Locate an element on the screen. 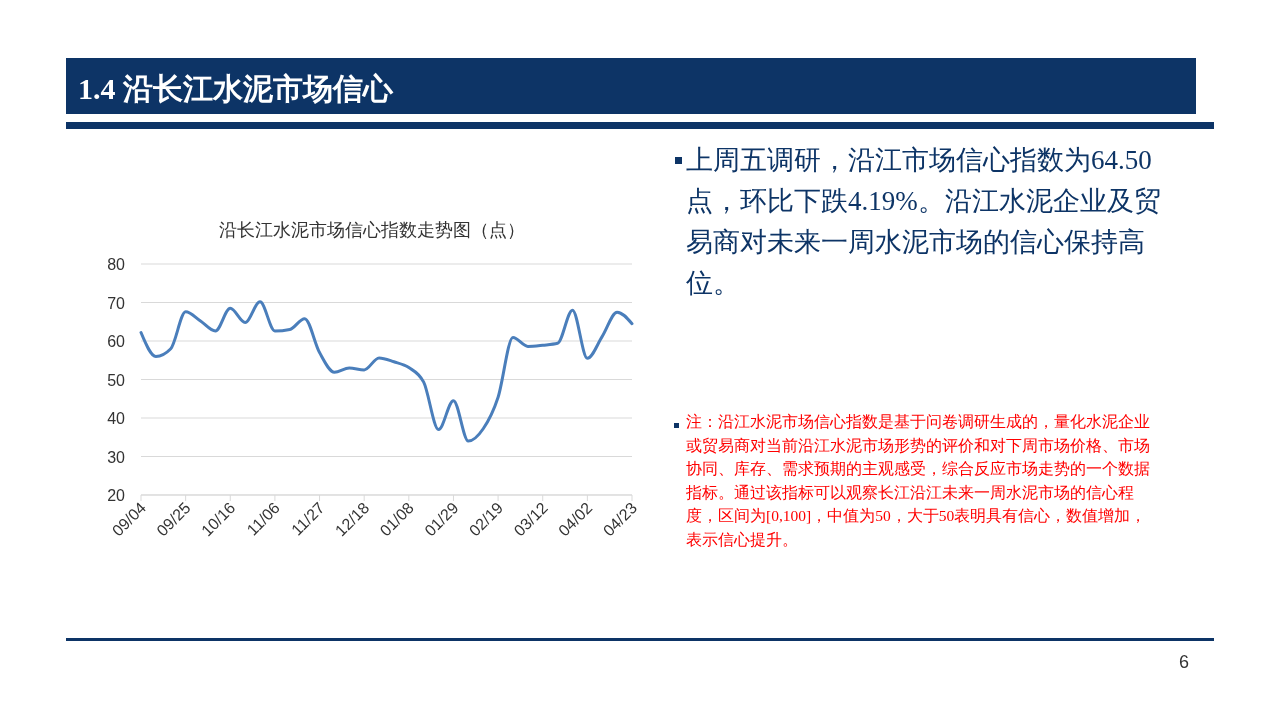 The width and height of the screenshot is (1280, 720). y-tick-label: 80 is located at coordinates (116, 264).